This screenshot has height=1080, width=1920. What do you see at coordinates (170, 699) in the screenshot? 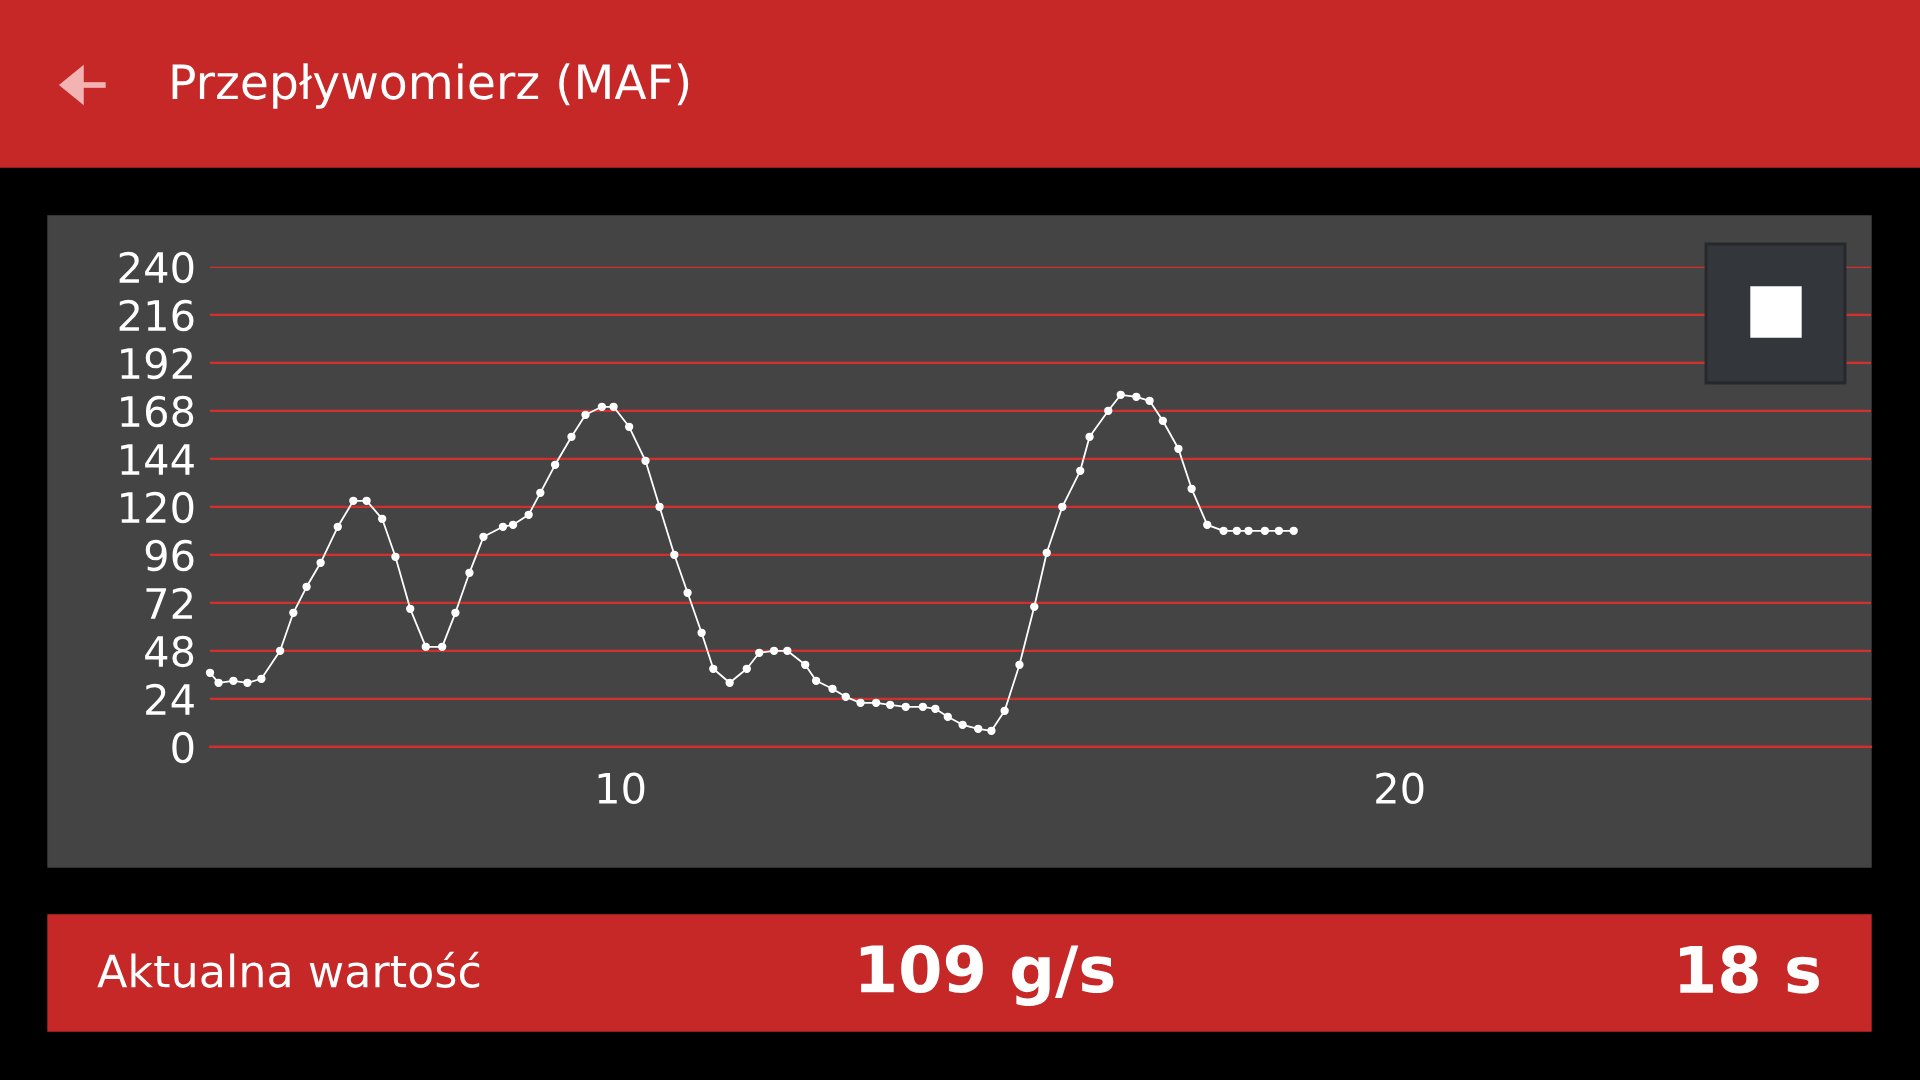
I see `y-tick-label: 24` at bounding box center [170, 699].